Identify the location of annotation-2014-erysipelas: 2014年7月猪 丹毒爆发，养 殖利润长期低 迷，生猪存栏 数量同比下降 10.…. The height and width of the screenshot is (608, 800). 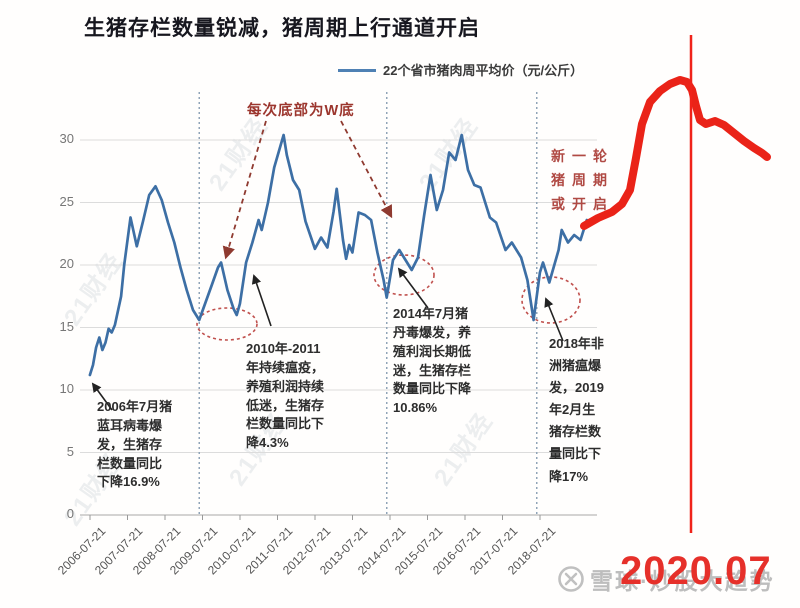
(432, 361).